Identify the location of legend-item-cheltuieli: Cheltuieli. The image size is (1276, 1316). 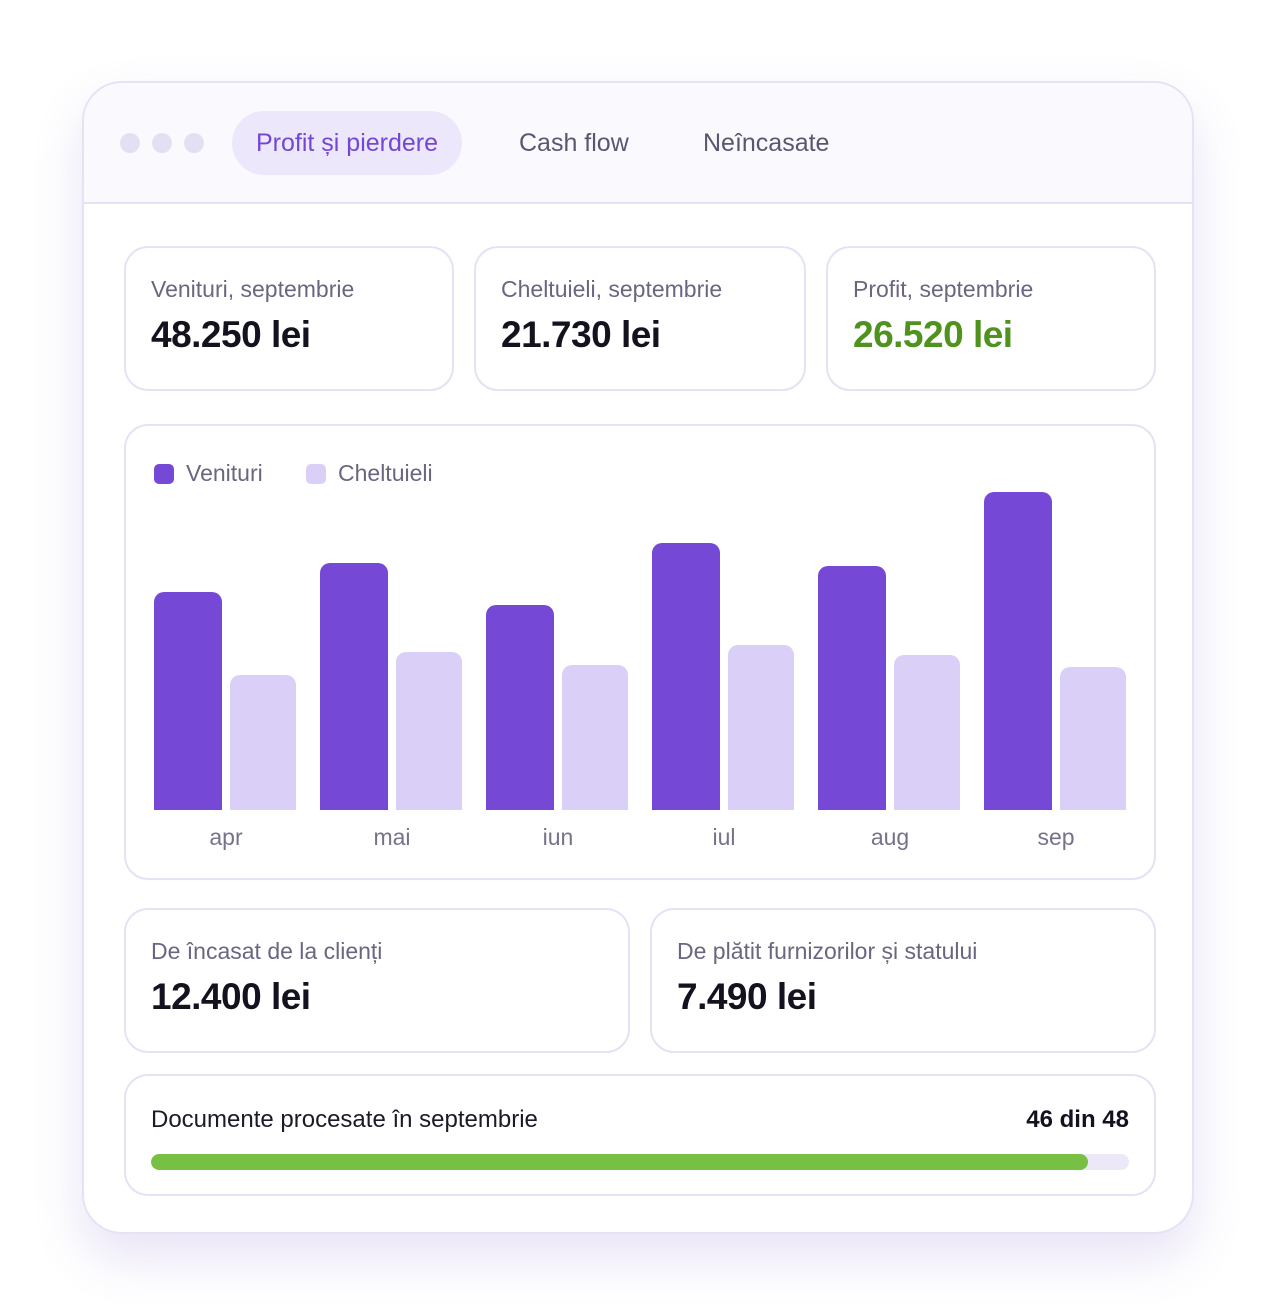
(369, 473).